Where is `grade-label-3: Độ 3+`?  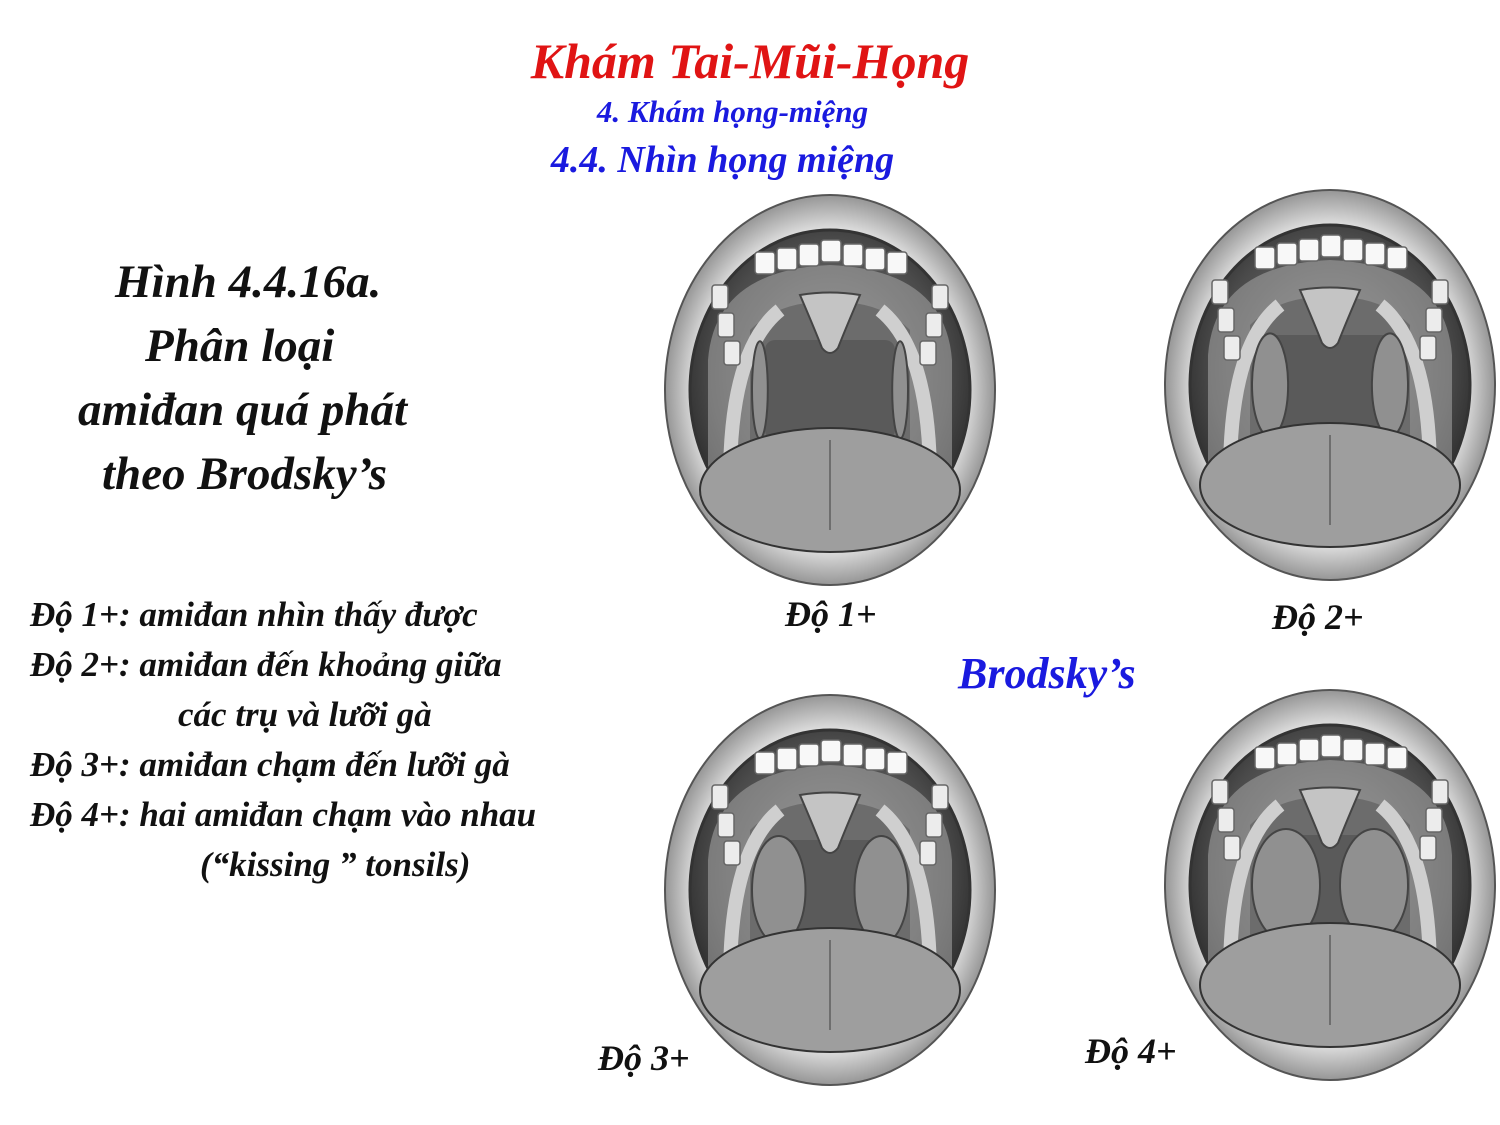 grade-label-3: Độ 3+ is located at coordinates (644, 1058).